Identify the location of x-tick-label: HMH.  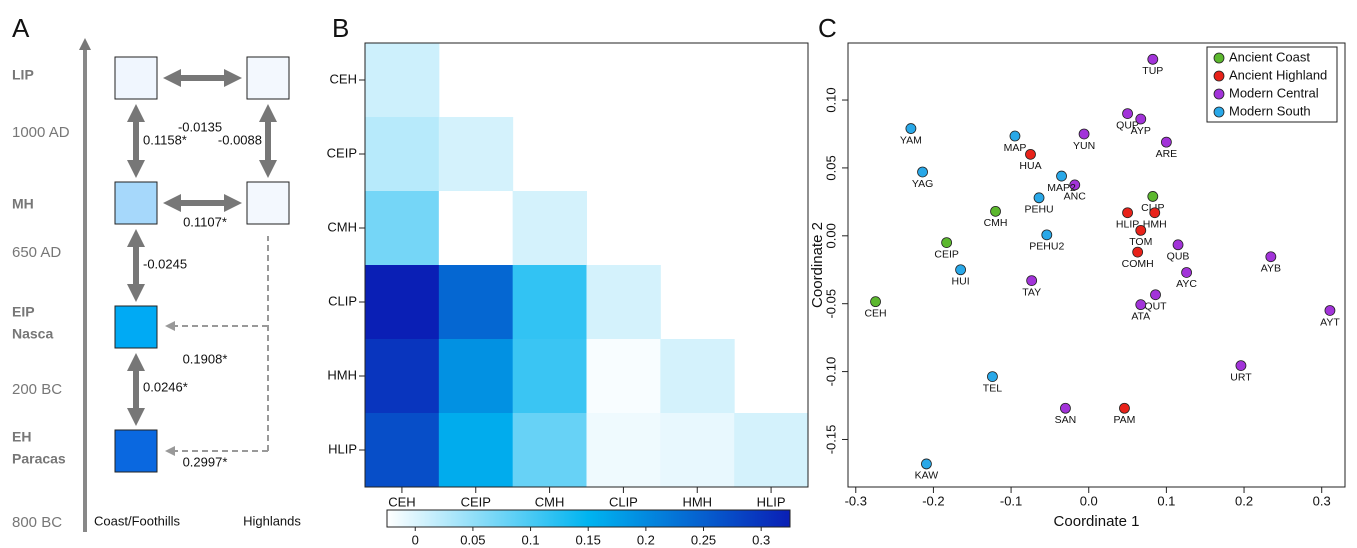
(697, 501).